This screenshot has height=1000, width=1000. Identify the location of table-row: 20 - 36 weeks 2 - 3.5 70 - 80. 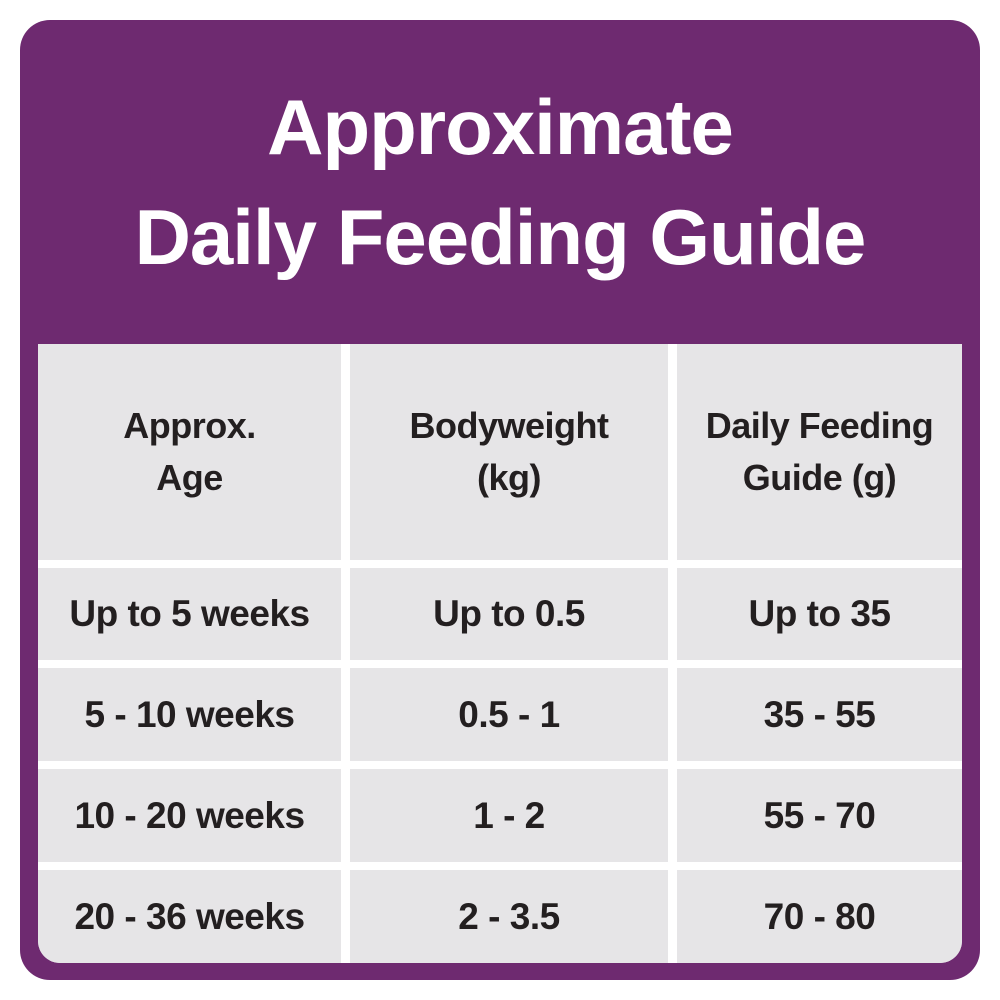
(500, 916).